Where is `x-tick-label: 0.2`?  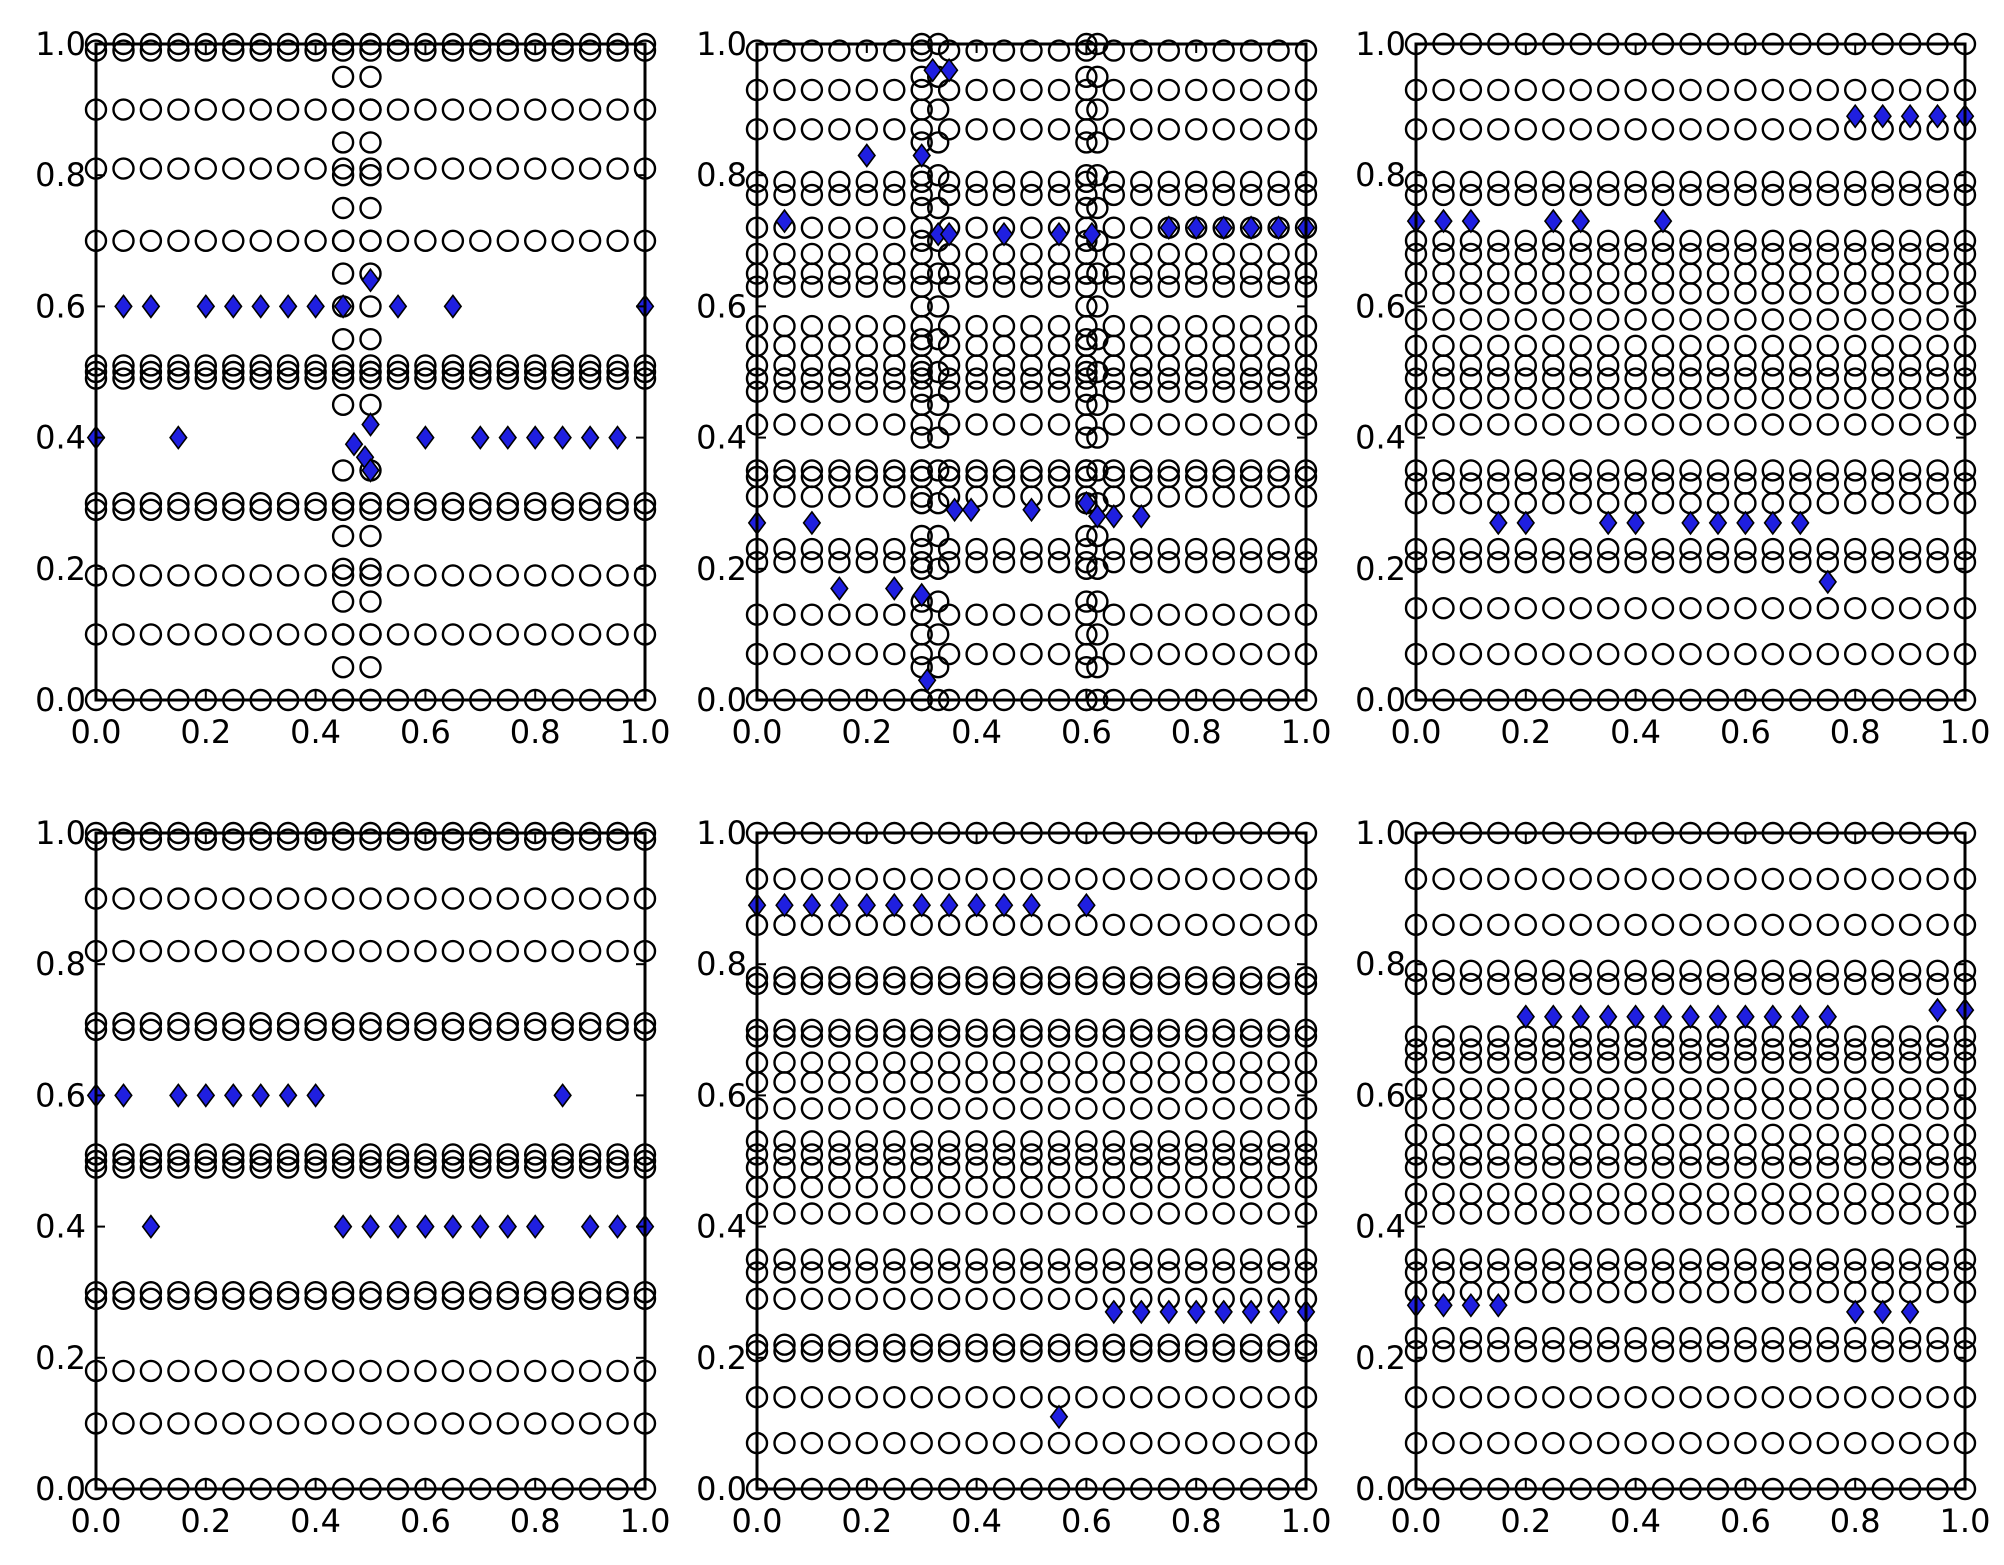
x-tick-label: 0.2 is located at coordinates (1525, 1521).